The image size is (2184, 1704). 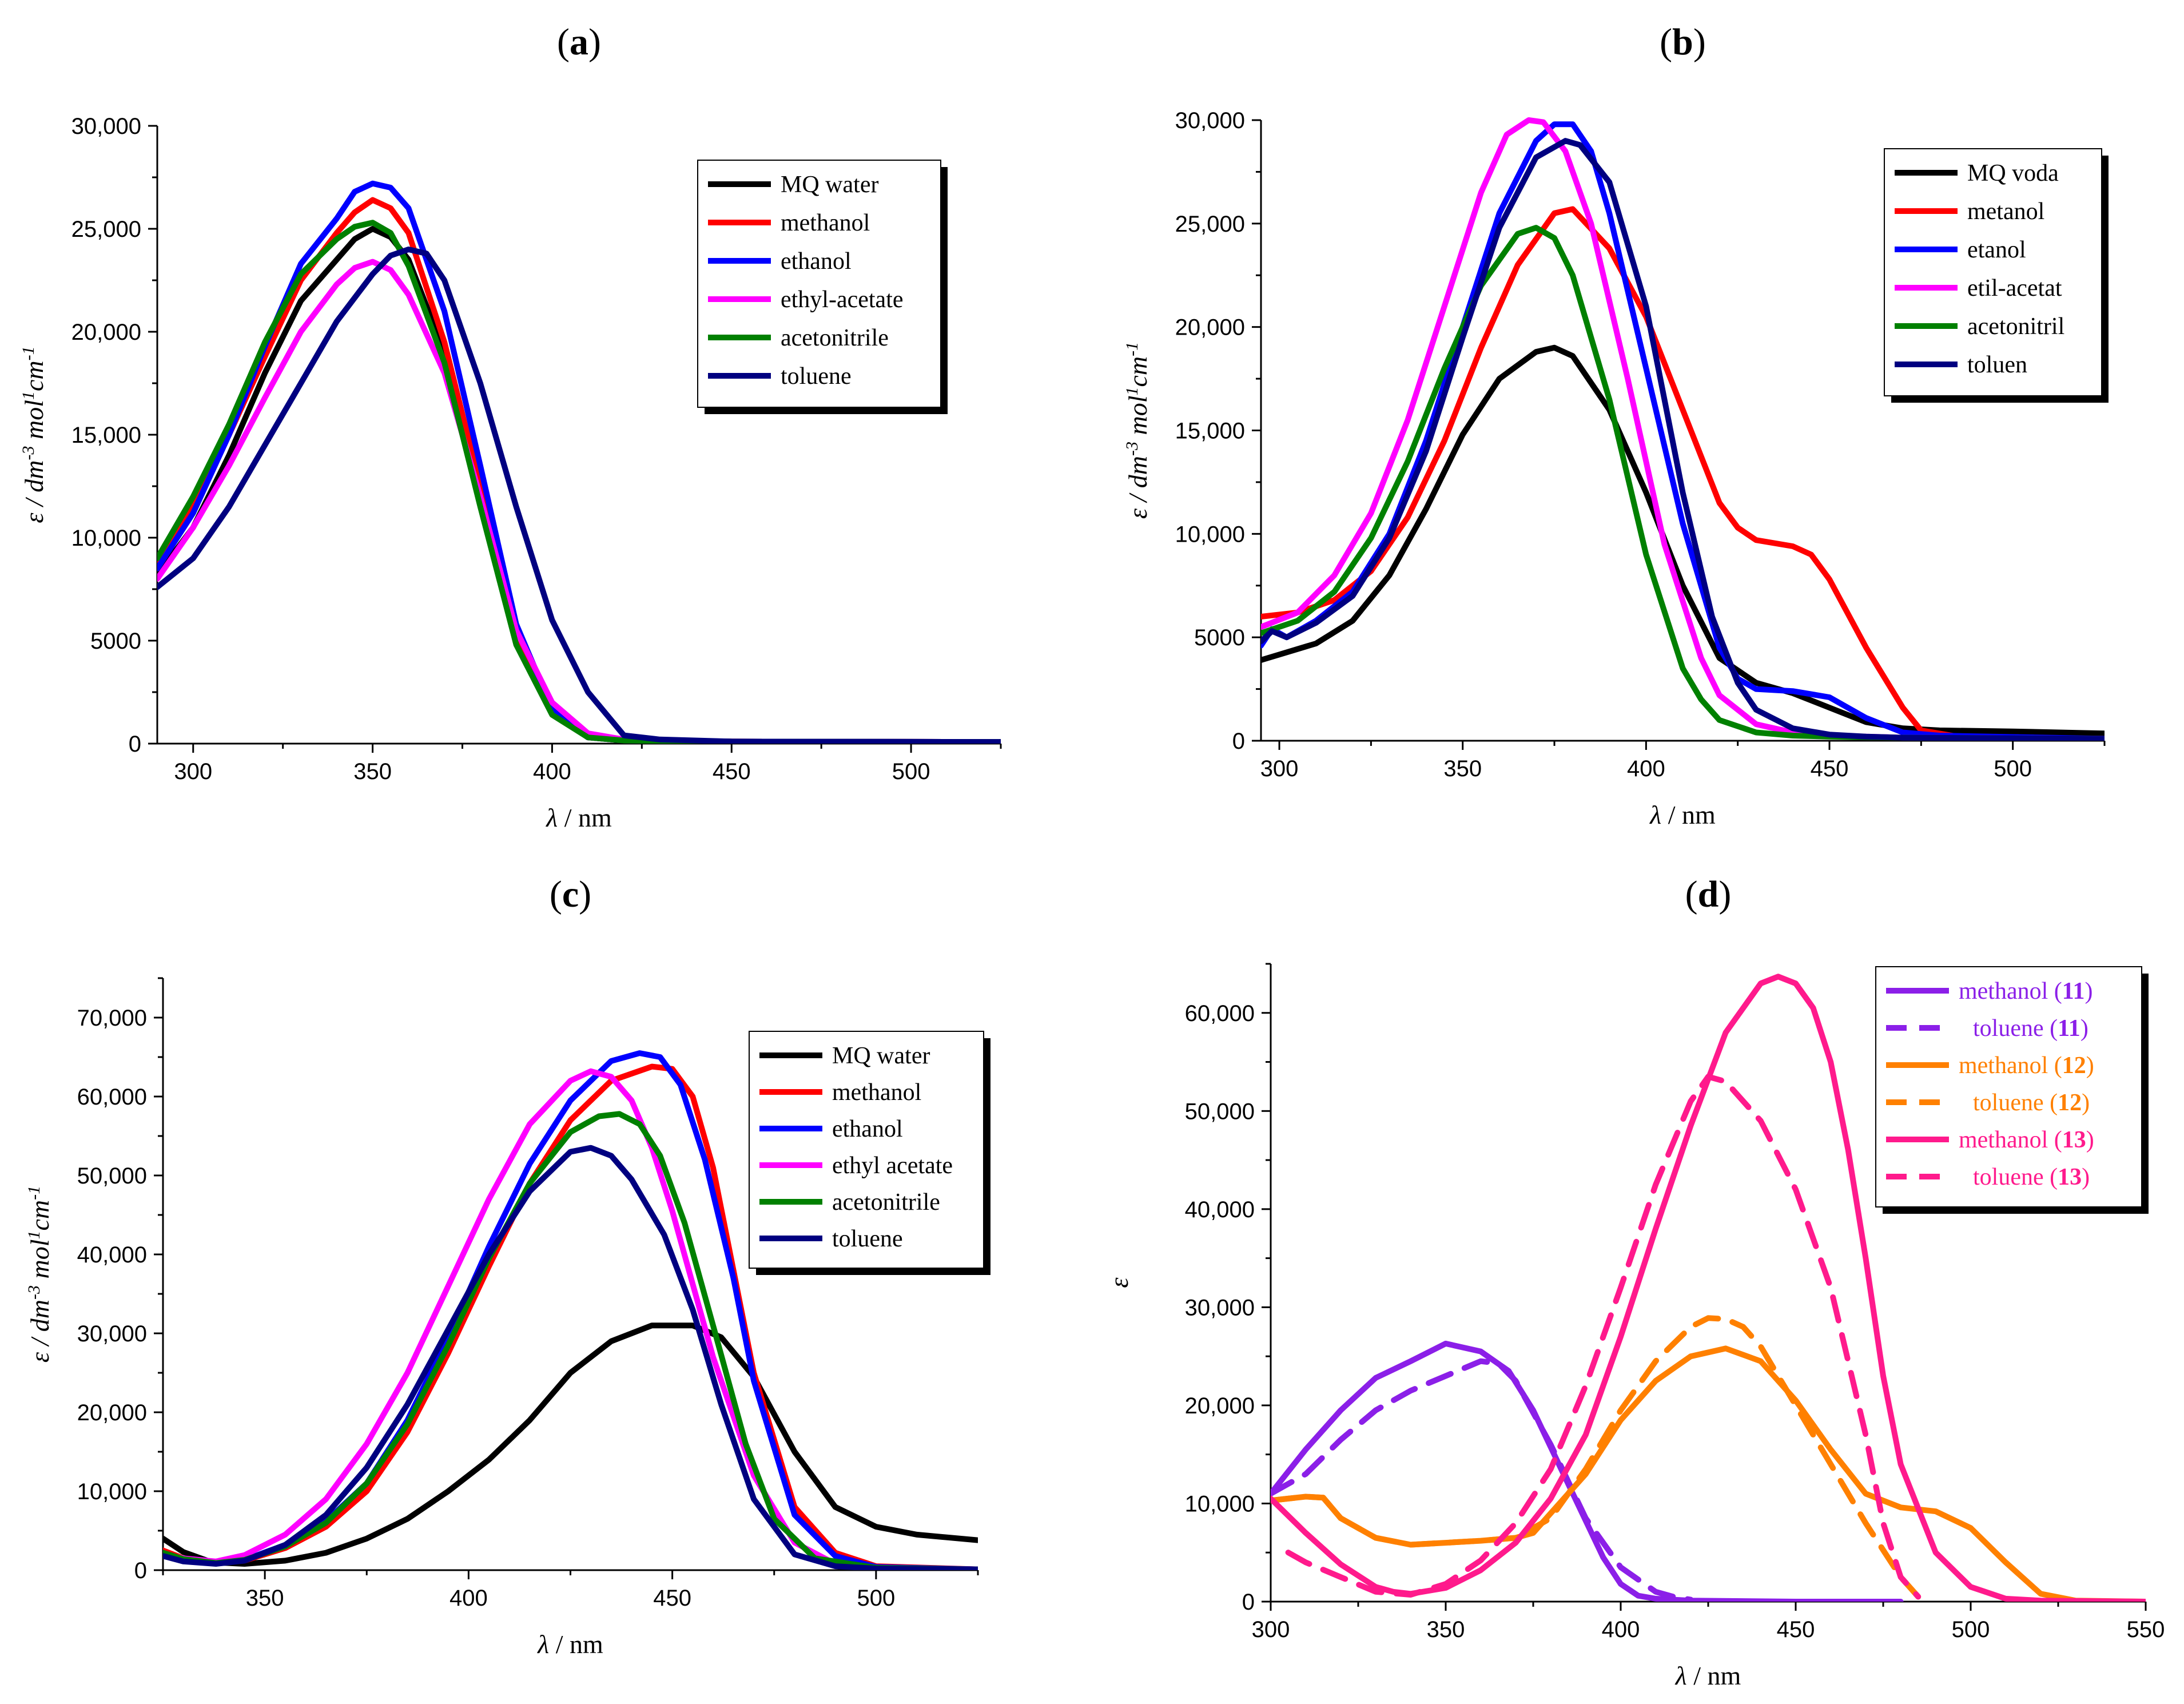 I want to click on legend-label: toluene (13), so click(x=2032, y=1177).